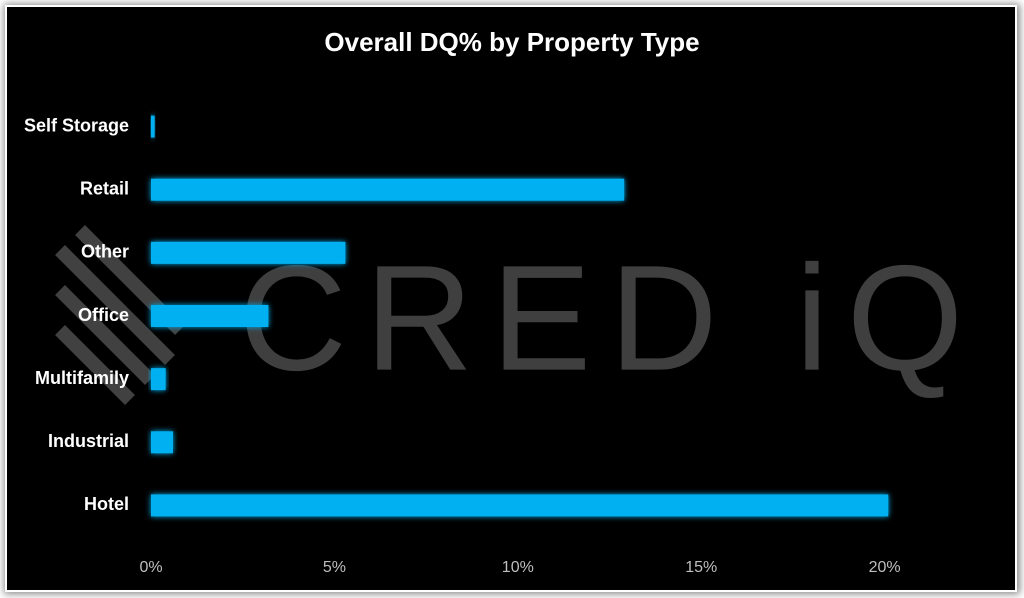  I want to click on x-tick-label: 15%, so click(701, 567).